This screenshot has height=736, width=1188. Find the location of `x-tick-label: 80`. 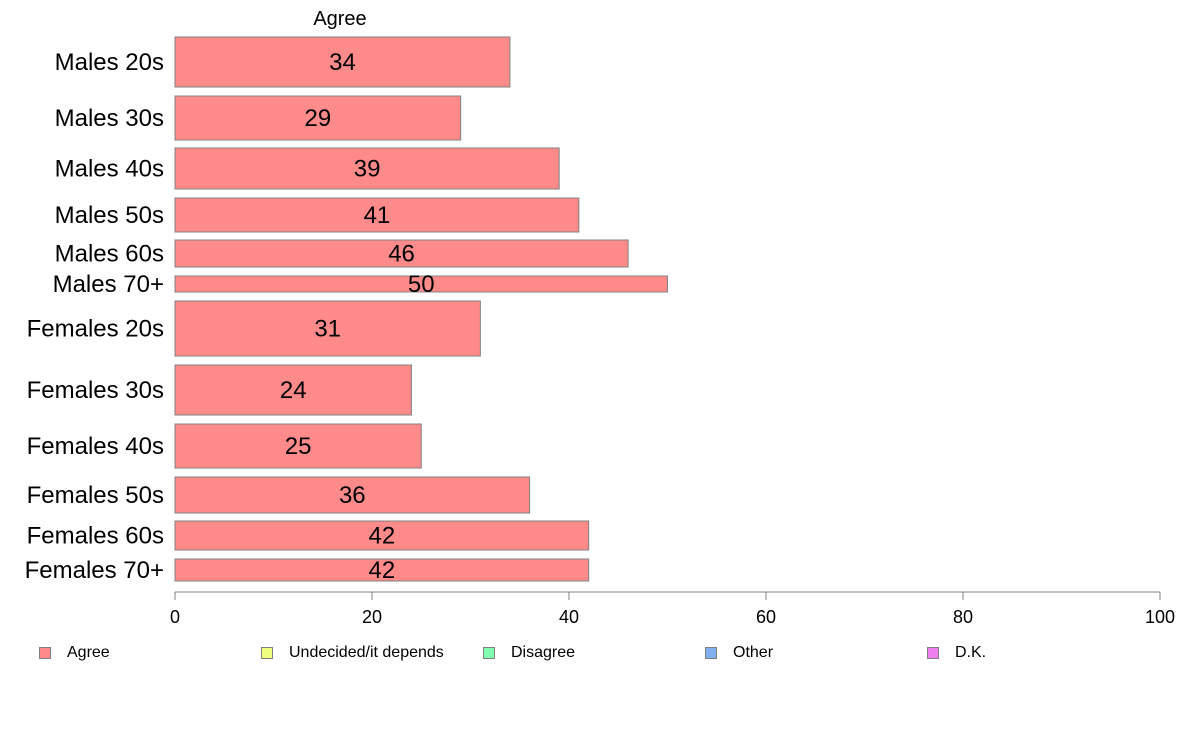

x-tick-label: 80 is located at coordinates (963, 617).